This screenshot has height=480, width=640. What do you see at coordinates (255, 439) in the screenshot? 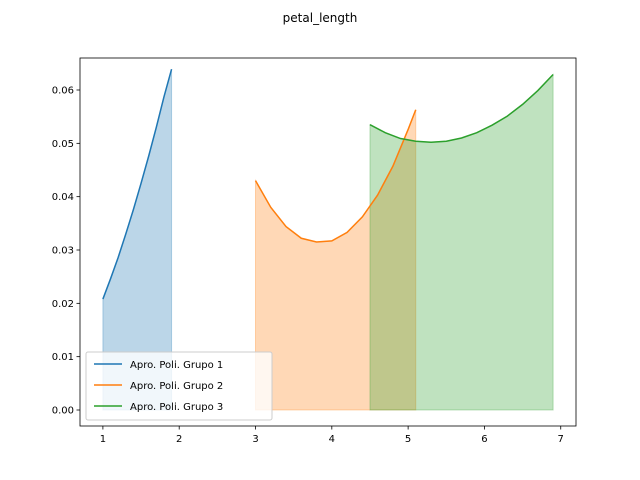
I see `x-tick-label: 3` at bounding box center [255, 439].